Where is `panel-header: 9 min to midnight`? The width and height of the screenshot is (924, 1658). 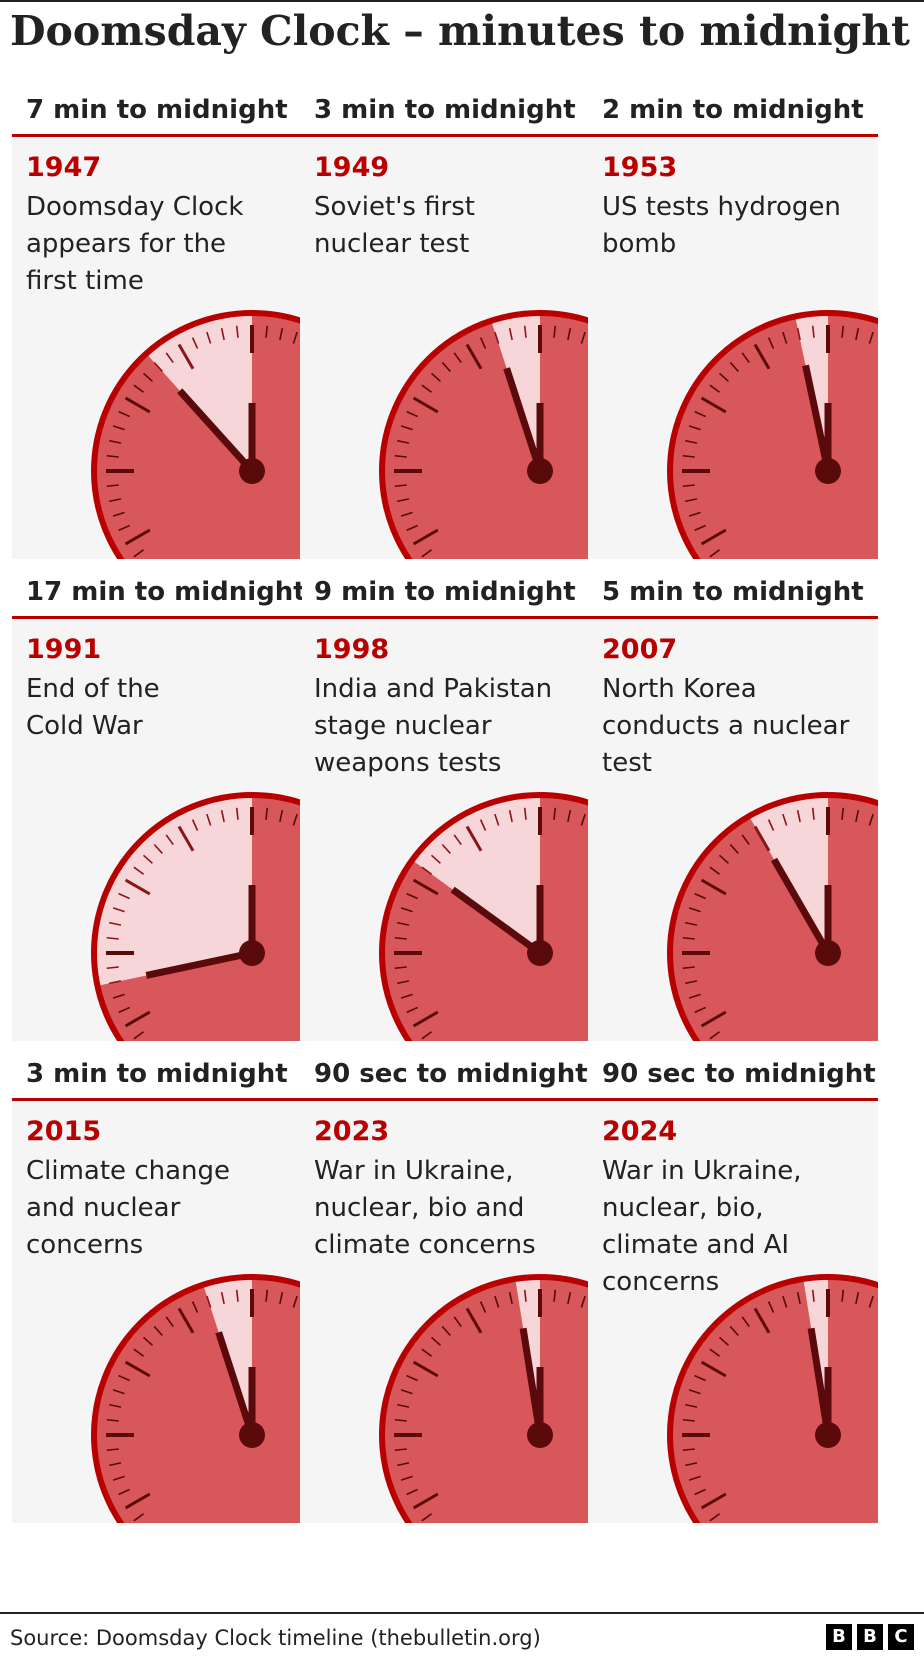 panel-header: 9 min to midnight is located at coordinates (445, 592).